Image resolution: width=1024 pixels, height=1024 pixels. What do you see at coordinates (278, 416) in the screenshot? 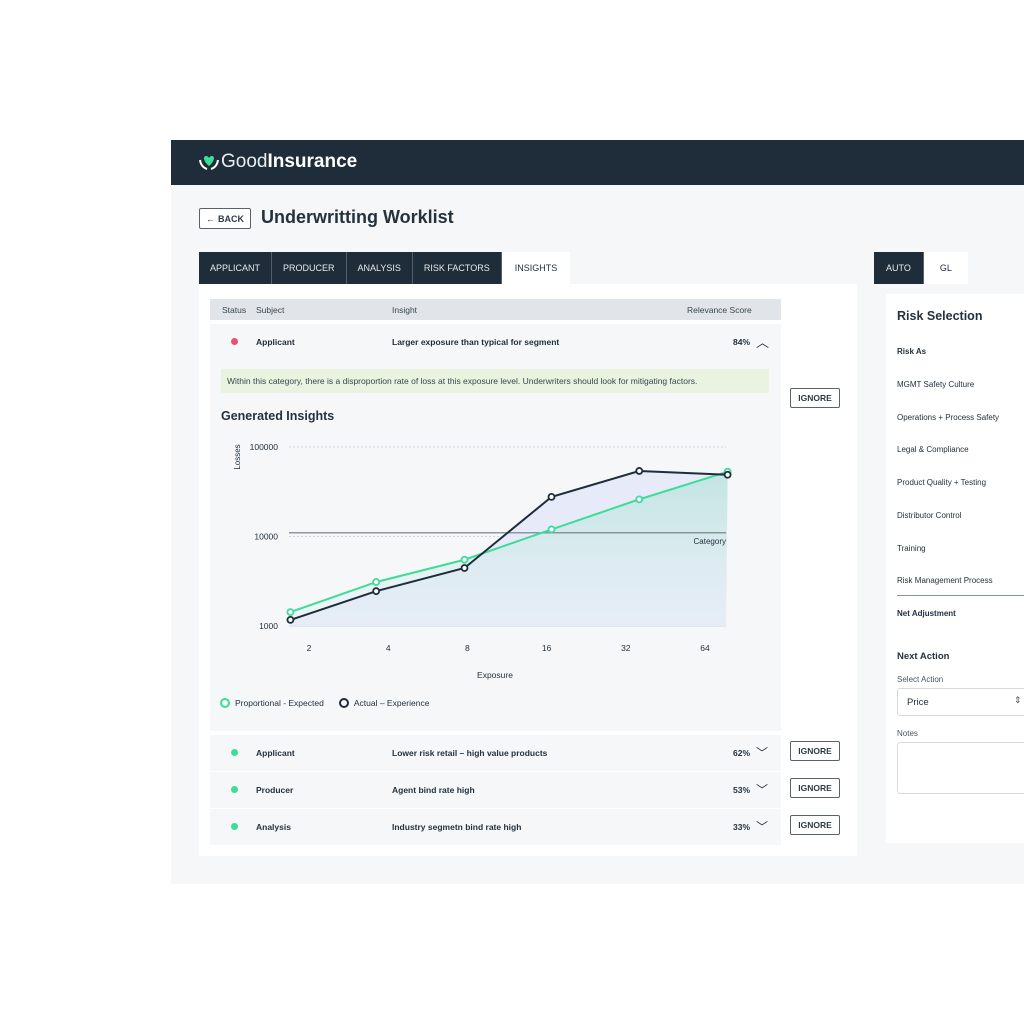
I see `generated-insights-title: Generated Insights` at bounding box center [278, 416].